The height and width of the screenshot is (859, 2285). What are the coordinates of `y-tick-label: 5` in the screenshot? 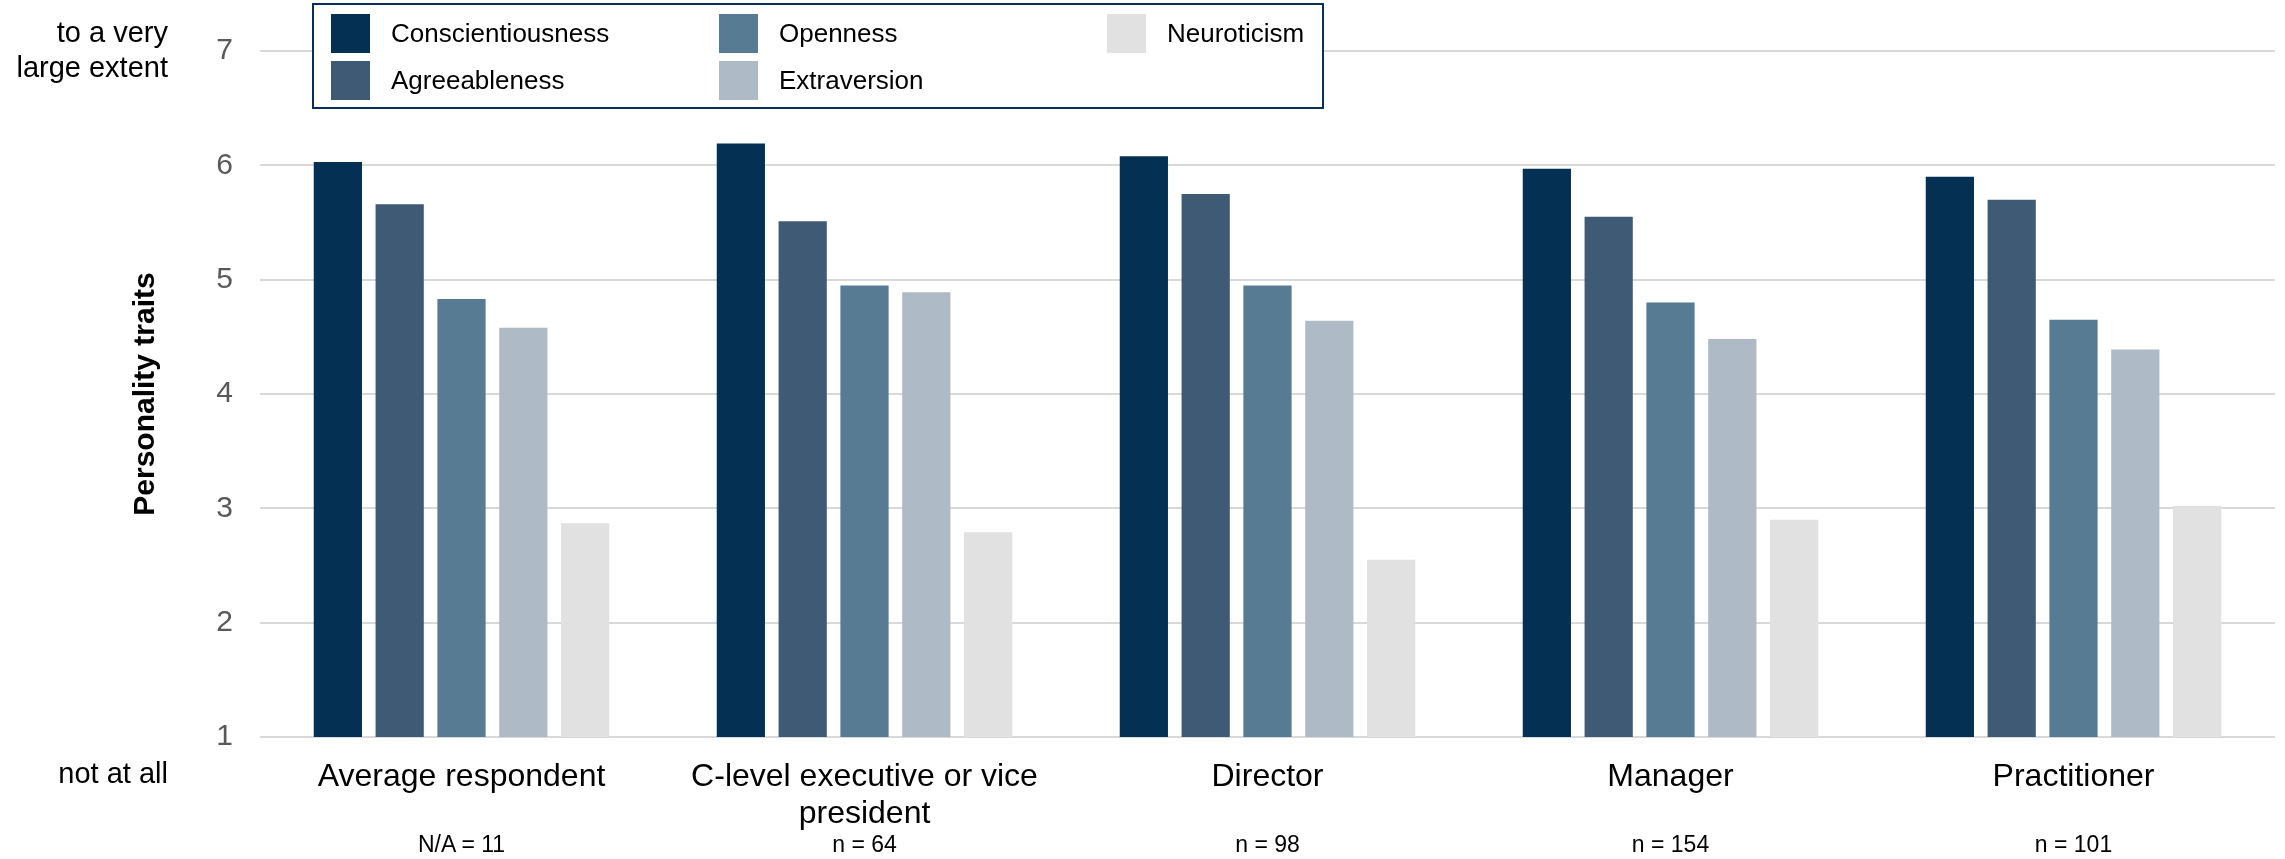 It's located at (224, 277).